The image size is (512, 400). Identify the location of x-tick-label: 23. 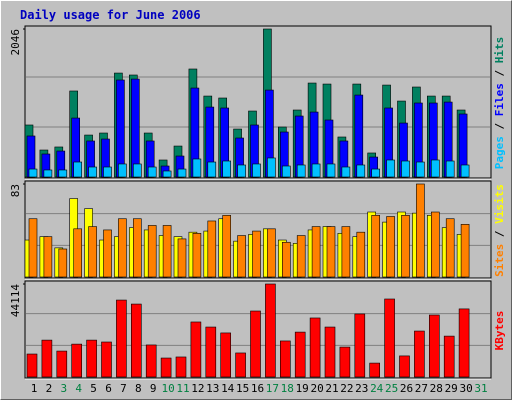
(361, 388).